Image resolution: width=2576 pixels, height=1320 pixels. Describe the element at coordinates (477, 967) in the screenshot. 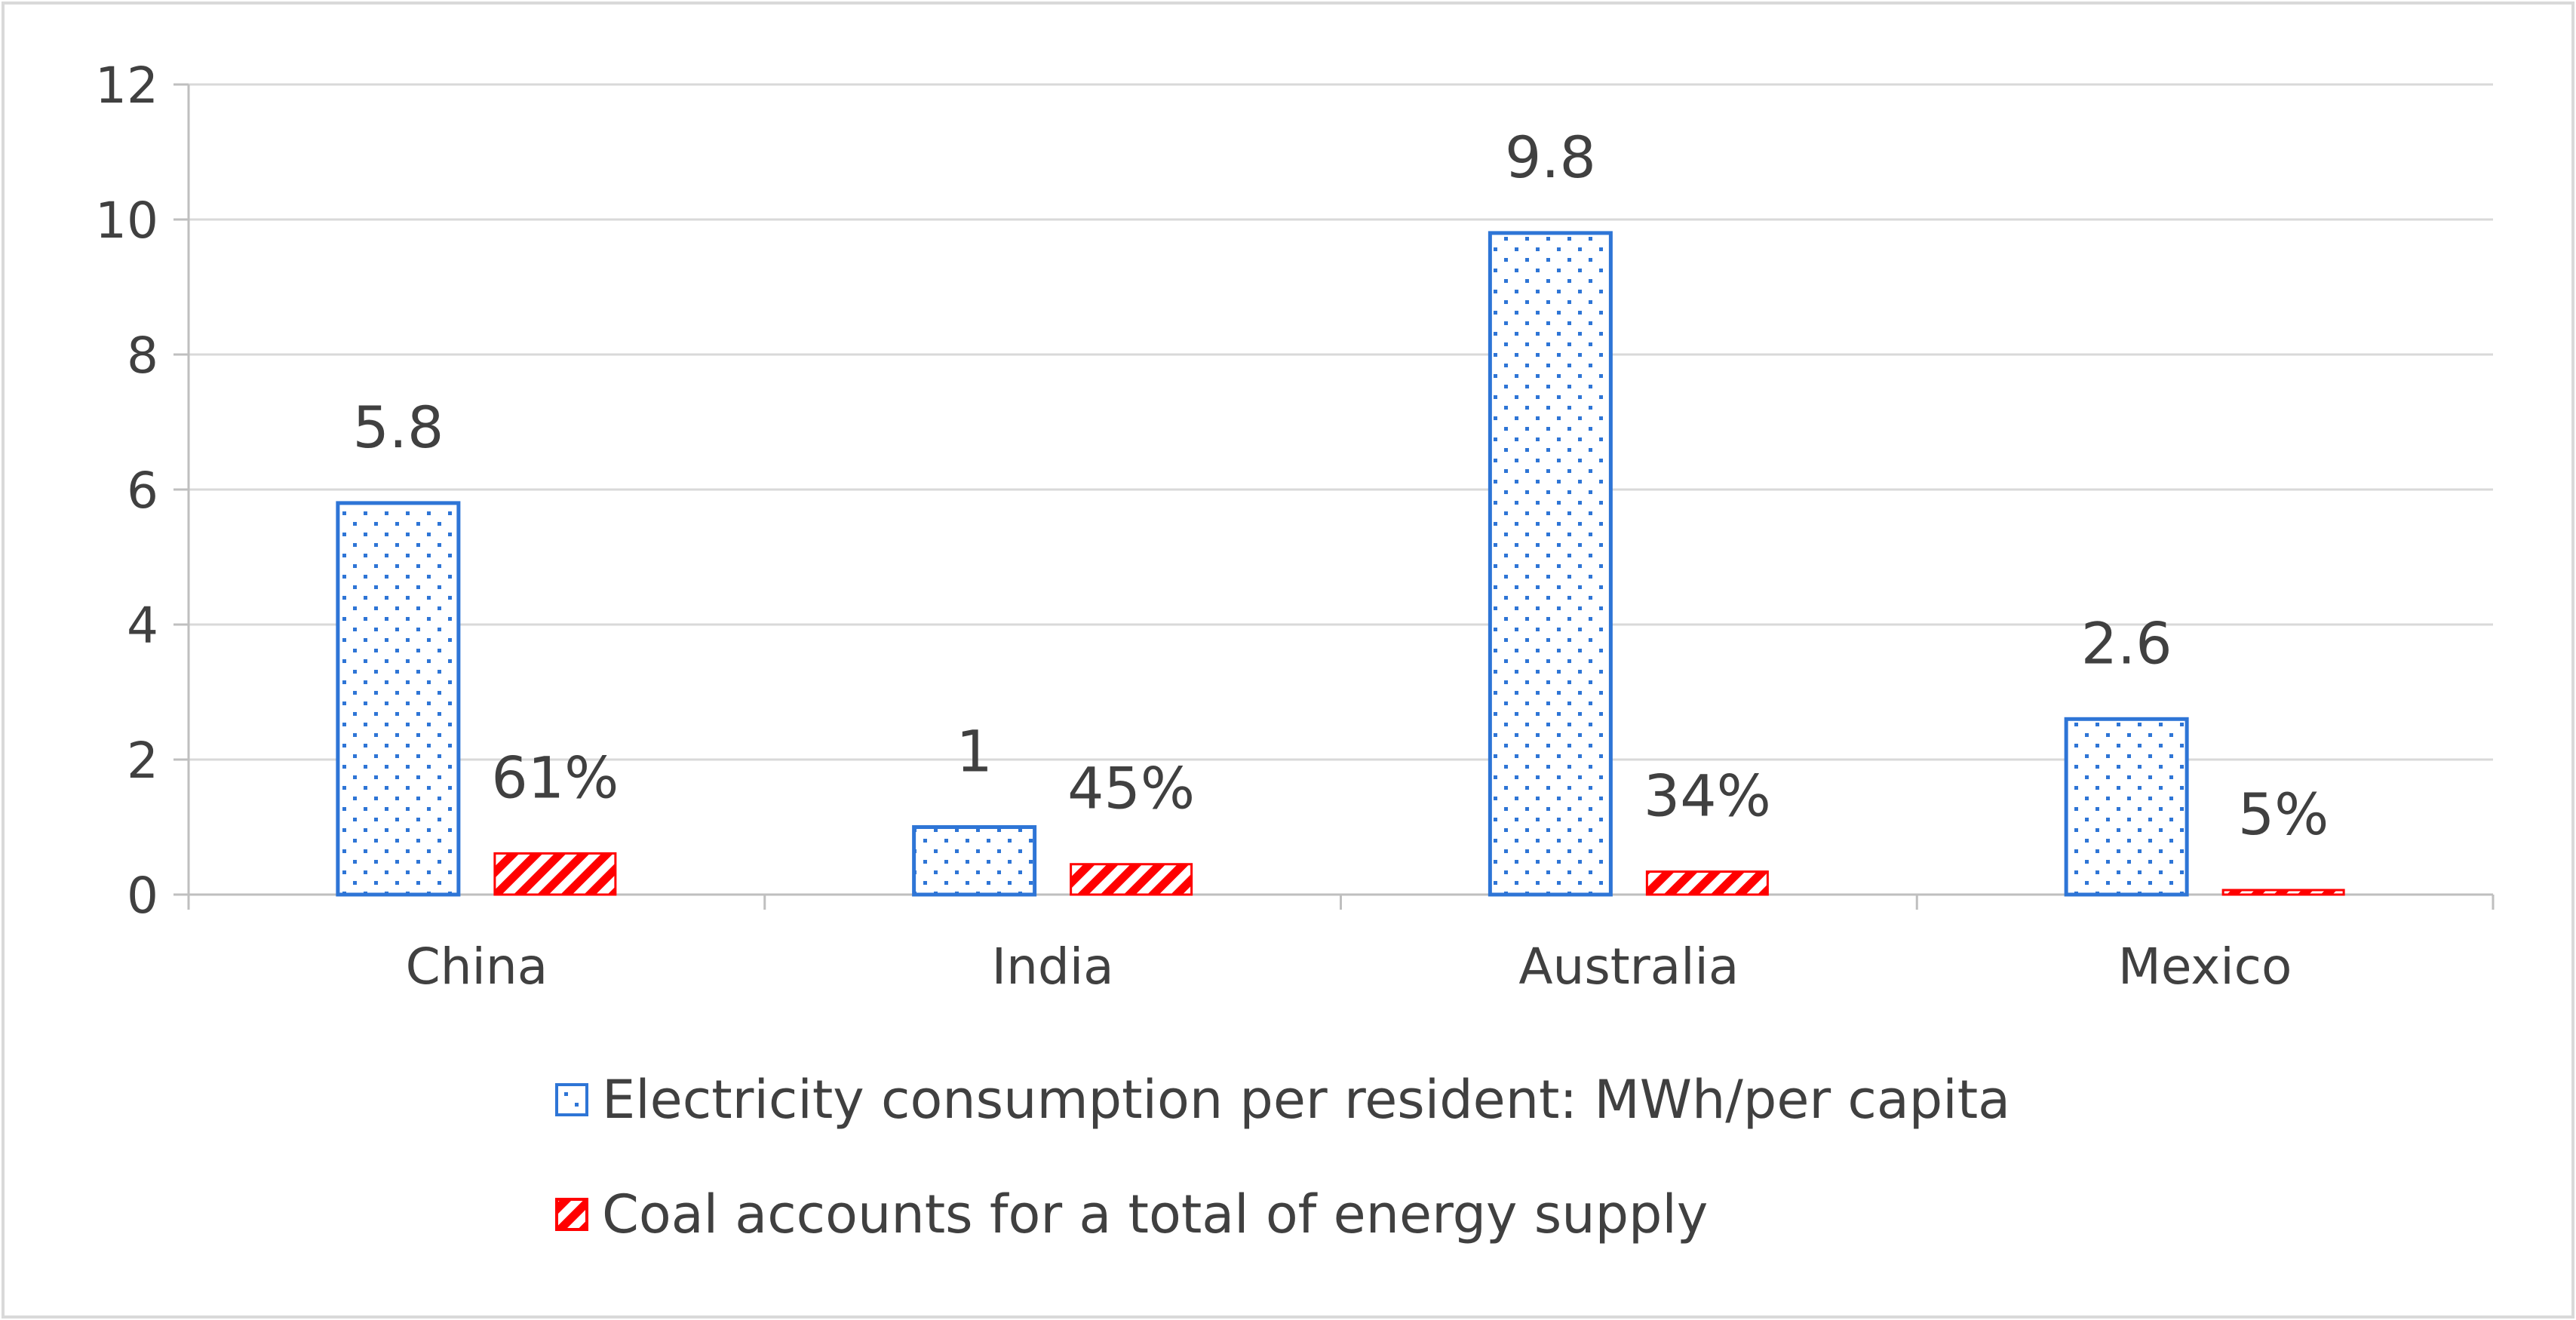

I see `x-tick-label: China` at that location.